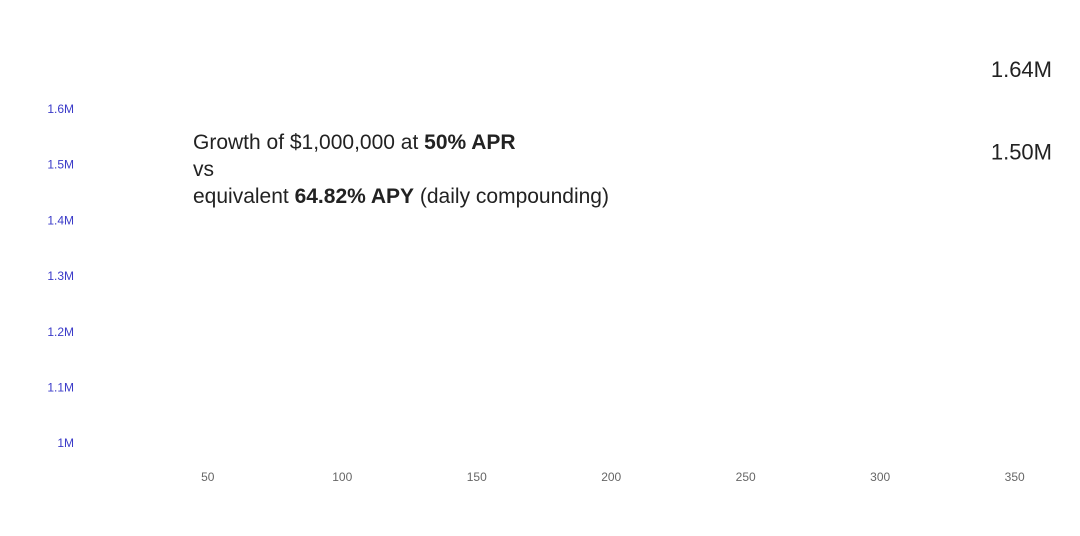 This screenshot has width=1080, height=536. What do you see at coordinates (60, 109) in the screenshot?
I see `y-tick-label: 1.6M` at bounding box center [60, 109].